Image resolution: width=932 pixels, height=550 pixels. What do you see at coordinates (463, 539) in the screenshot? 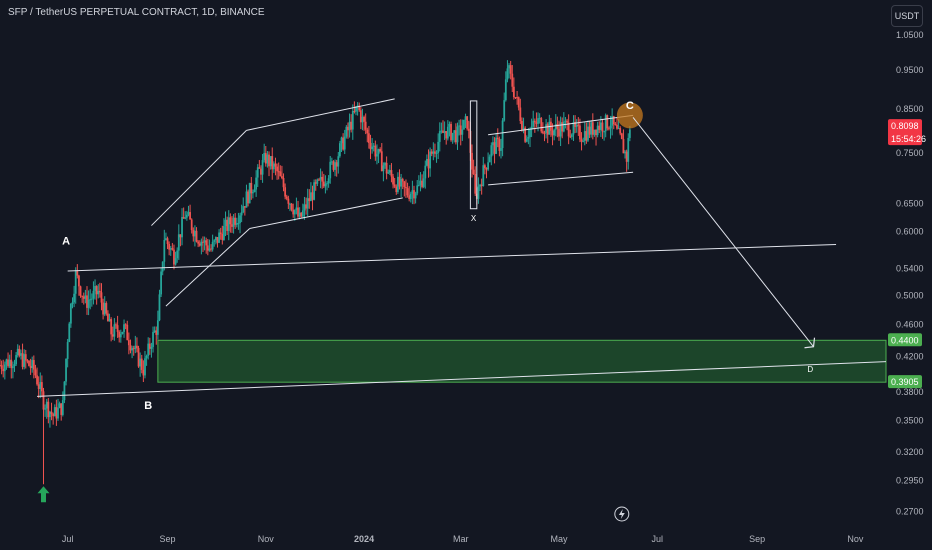
I see `time-axis: Jul Sep Nov 2024 Mar May Jul Sep Nov` at bounding box center [463, 539].